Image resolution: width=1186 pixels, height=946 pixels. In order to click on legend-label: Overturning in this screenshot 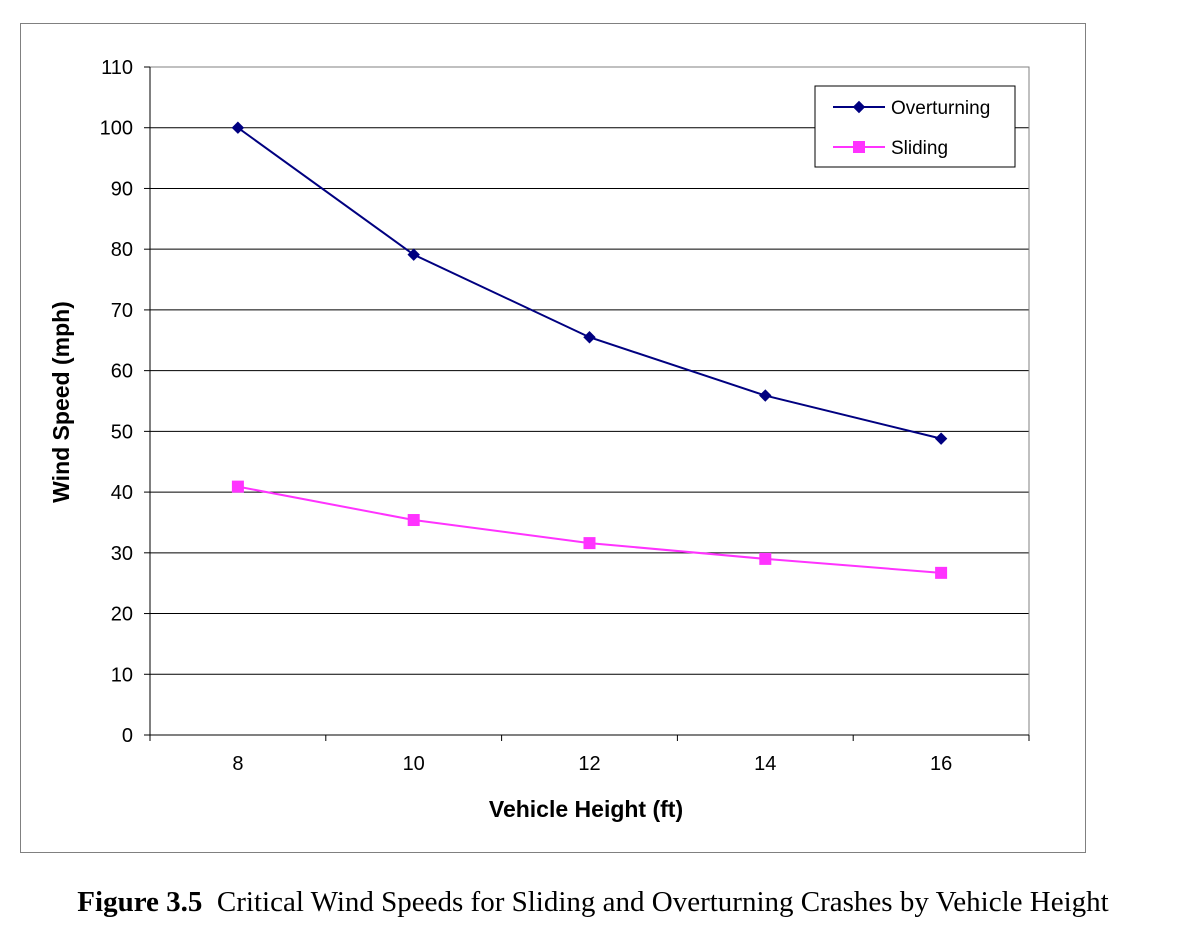, I will do `click(940, 108)`.